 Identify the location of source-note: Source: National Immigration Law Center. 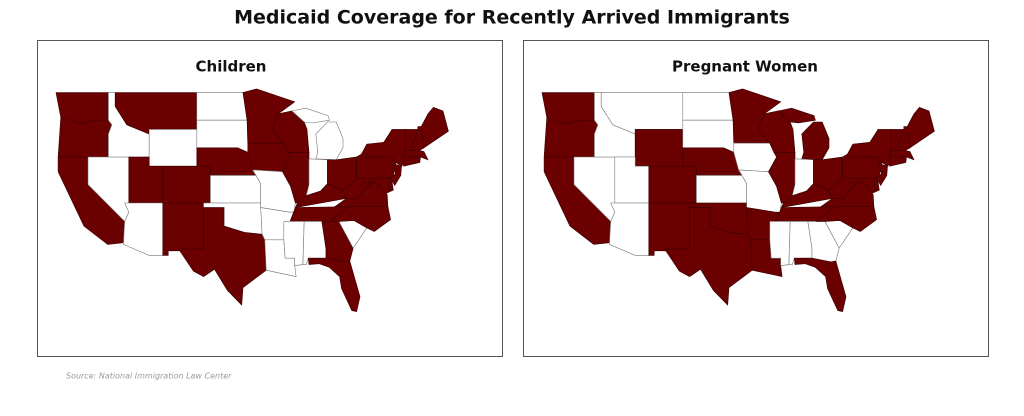
(149, 376).